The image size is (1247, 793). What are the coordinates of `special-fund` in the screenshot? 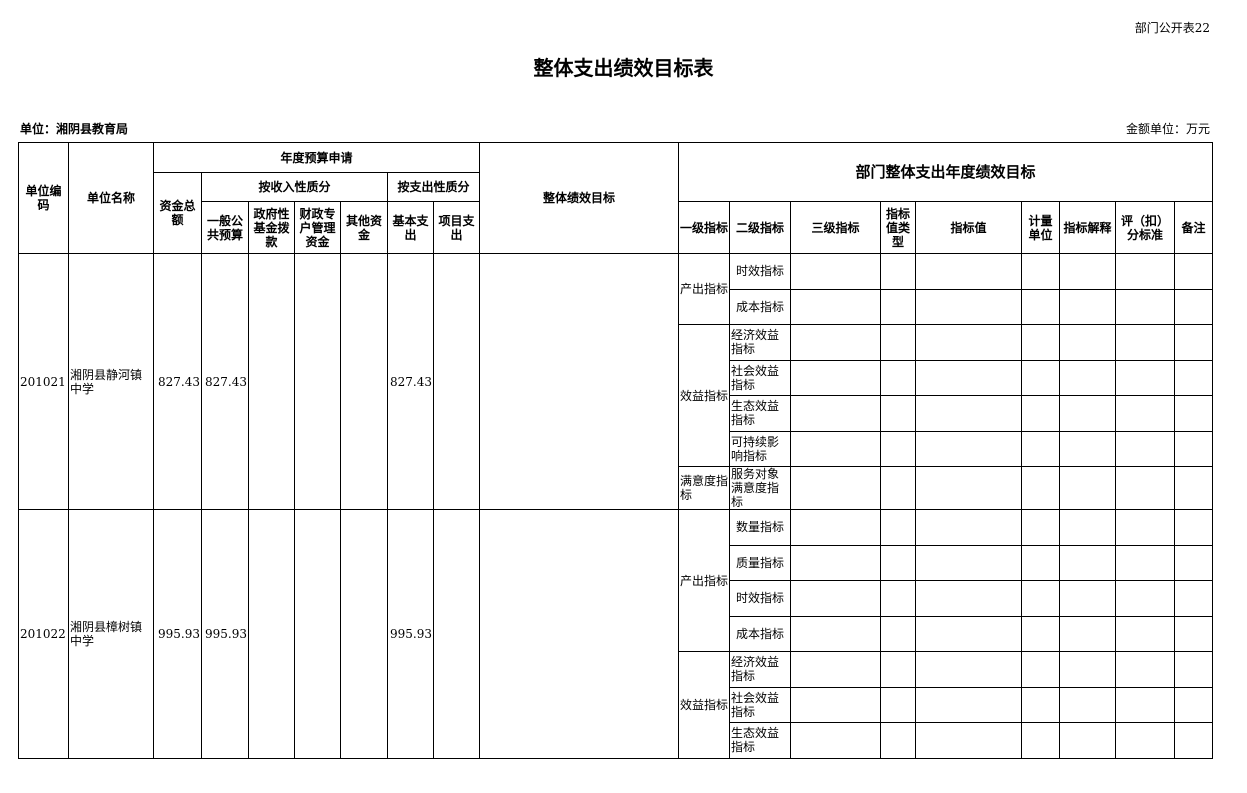 It's located at (317, 634).